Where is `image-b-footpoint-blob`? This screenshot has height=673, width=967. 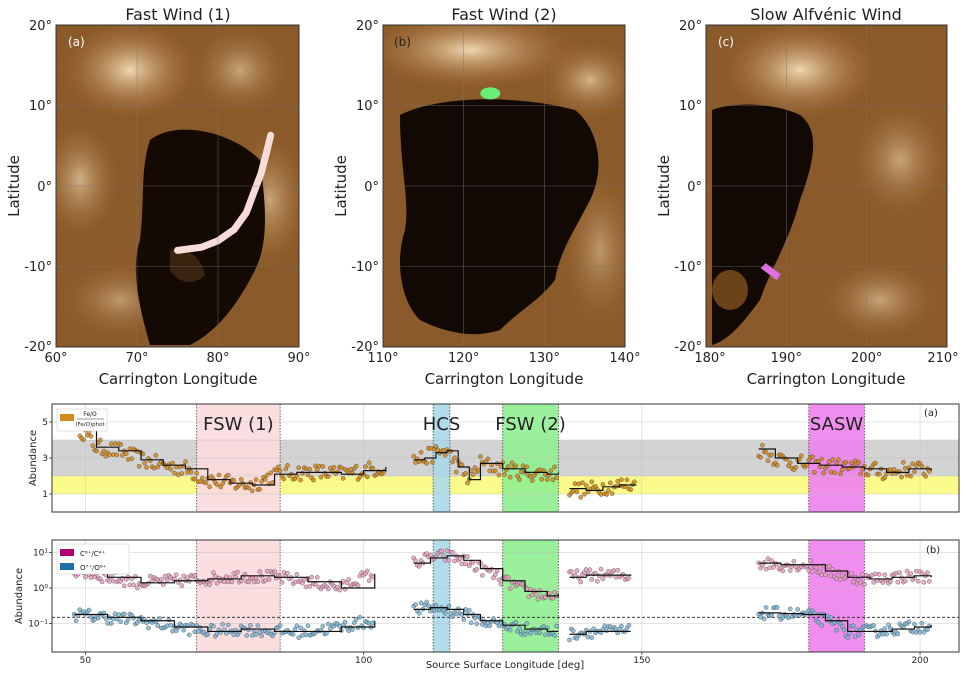 image-b-footpoint-blob is located at coordinates (490, 93).